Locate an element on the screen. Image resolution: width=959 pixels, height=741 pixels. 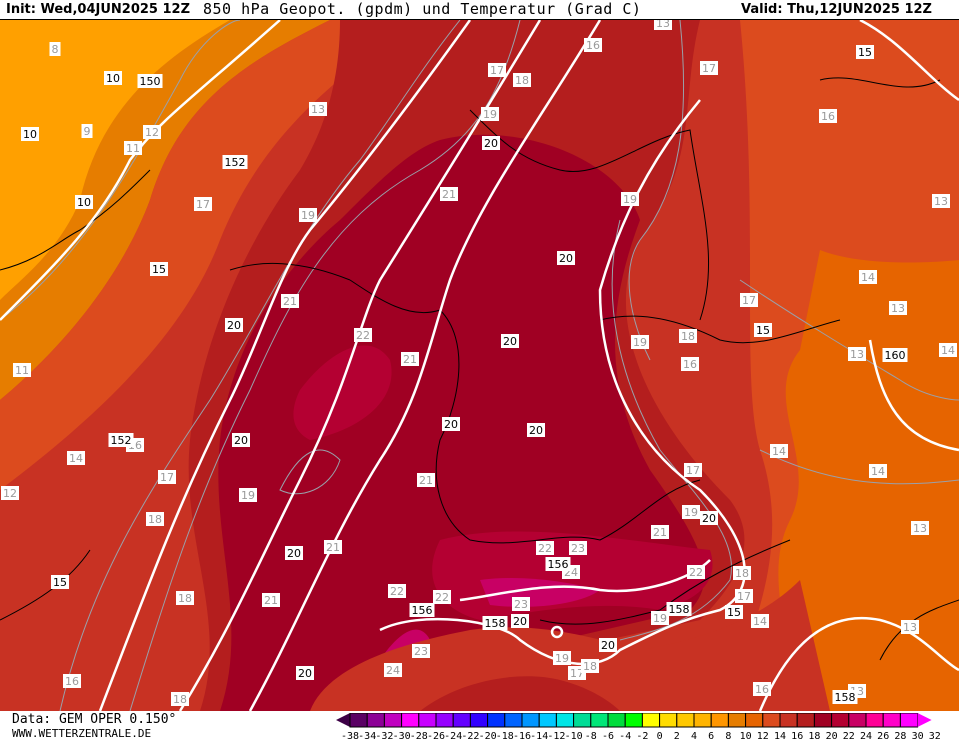
colorbar-tick-label: 8 is located at coordinates (728, 736).